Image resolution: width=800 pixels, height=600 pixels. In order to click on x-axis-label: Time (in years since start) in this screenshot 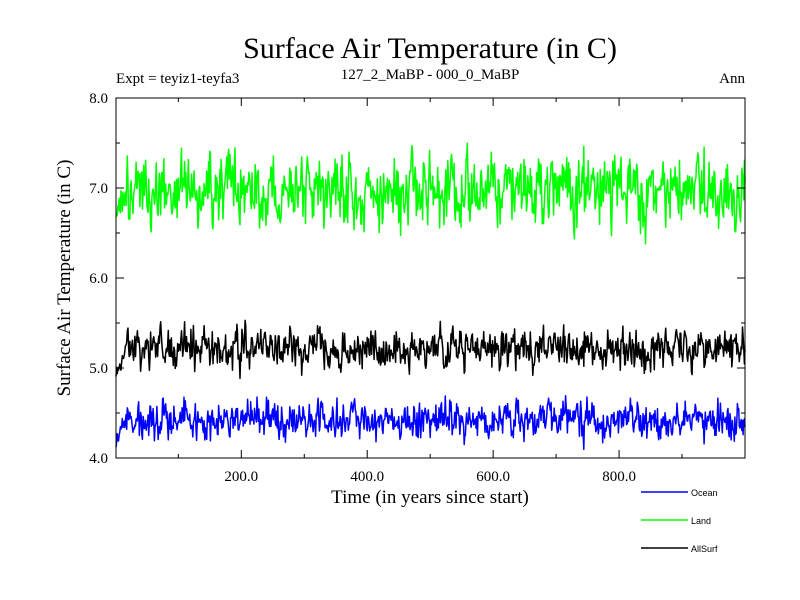, I will do `click(430, 497)`.